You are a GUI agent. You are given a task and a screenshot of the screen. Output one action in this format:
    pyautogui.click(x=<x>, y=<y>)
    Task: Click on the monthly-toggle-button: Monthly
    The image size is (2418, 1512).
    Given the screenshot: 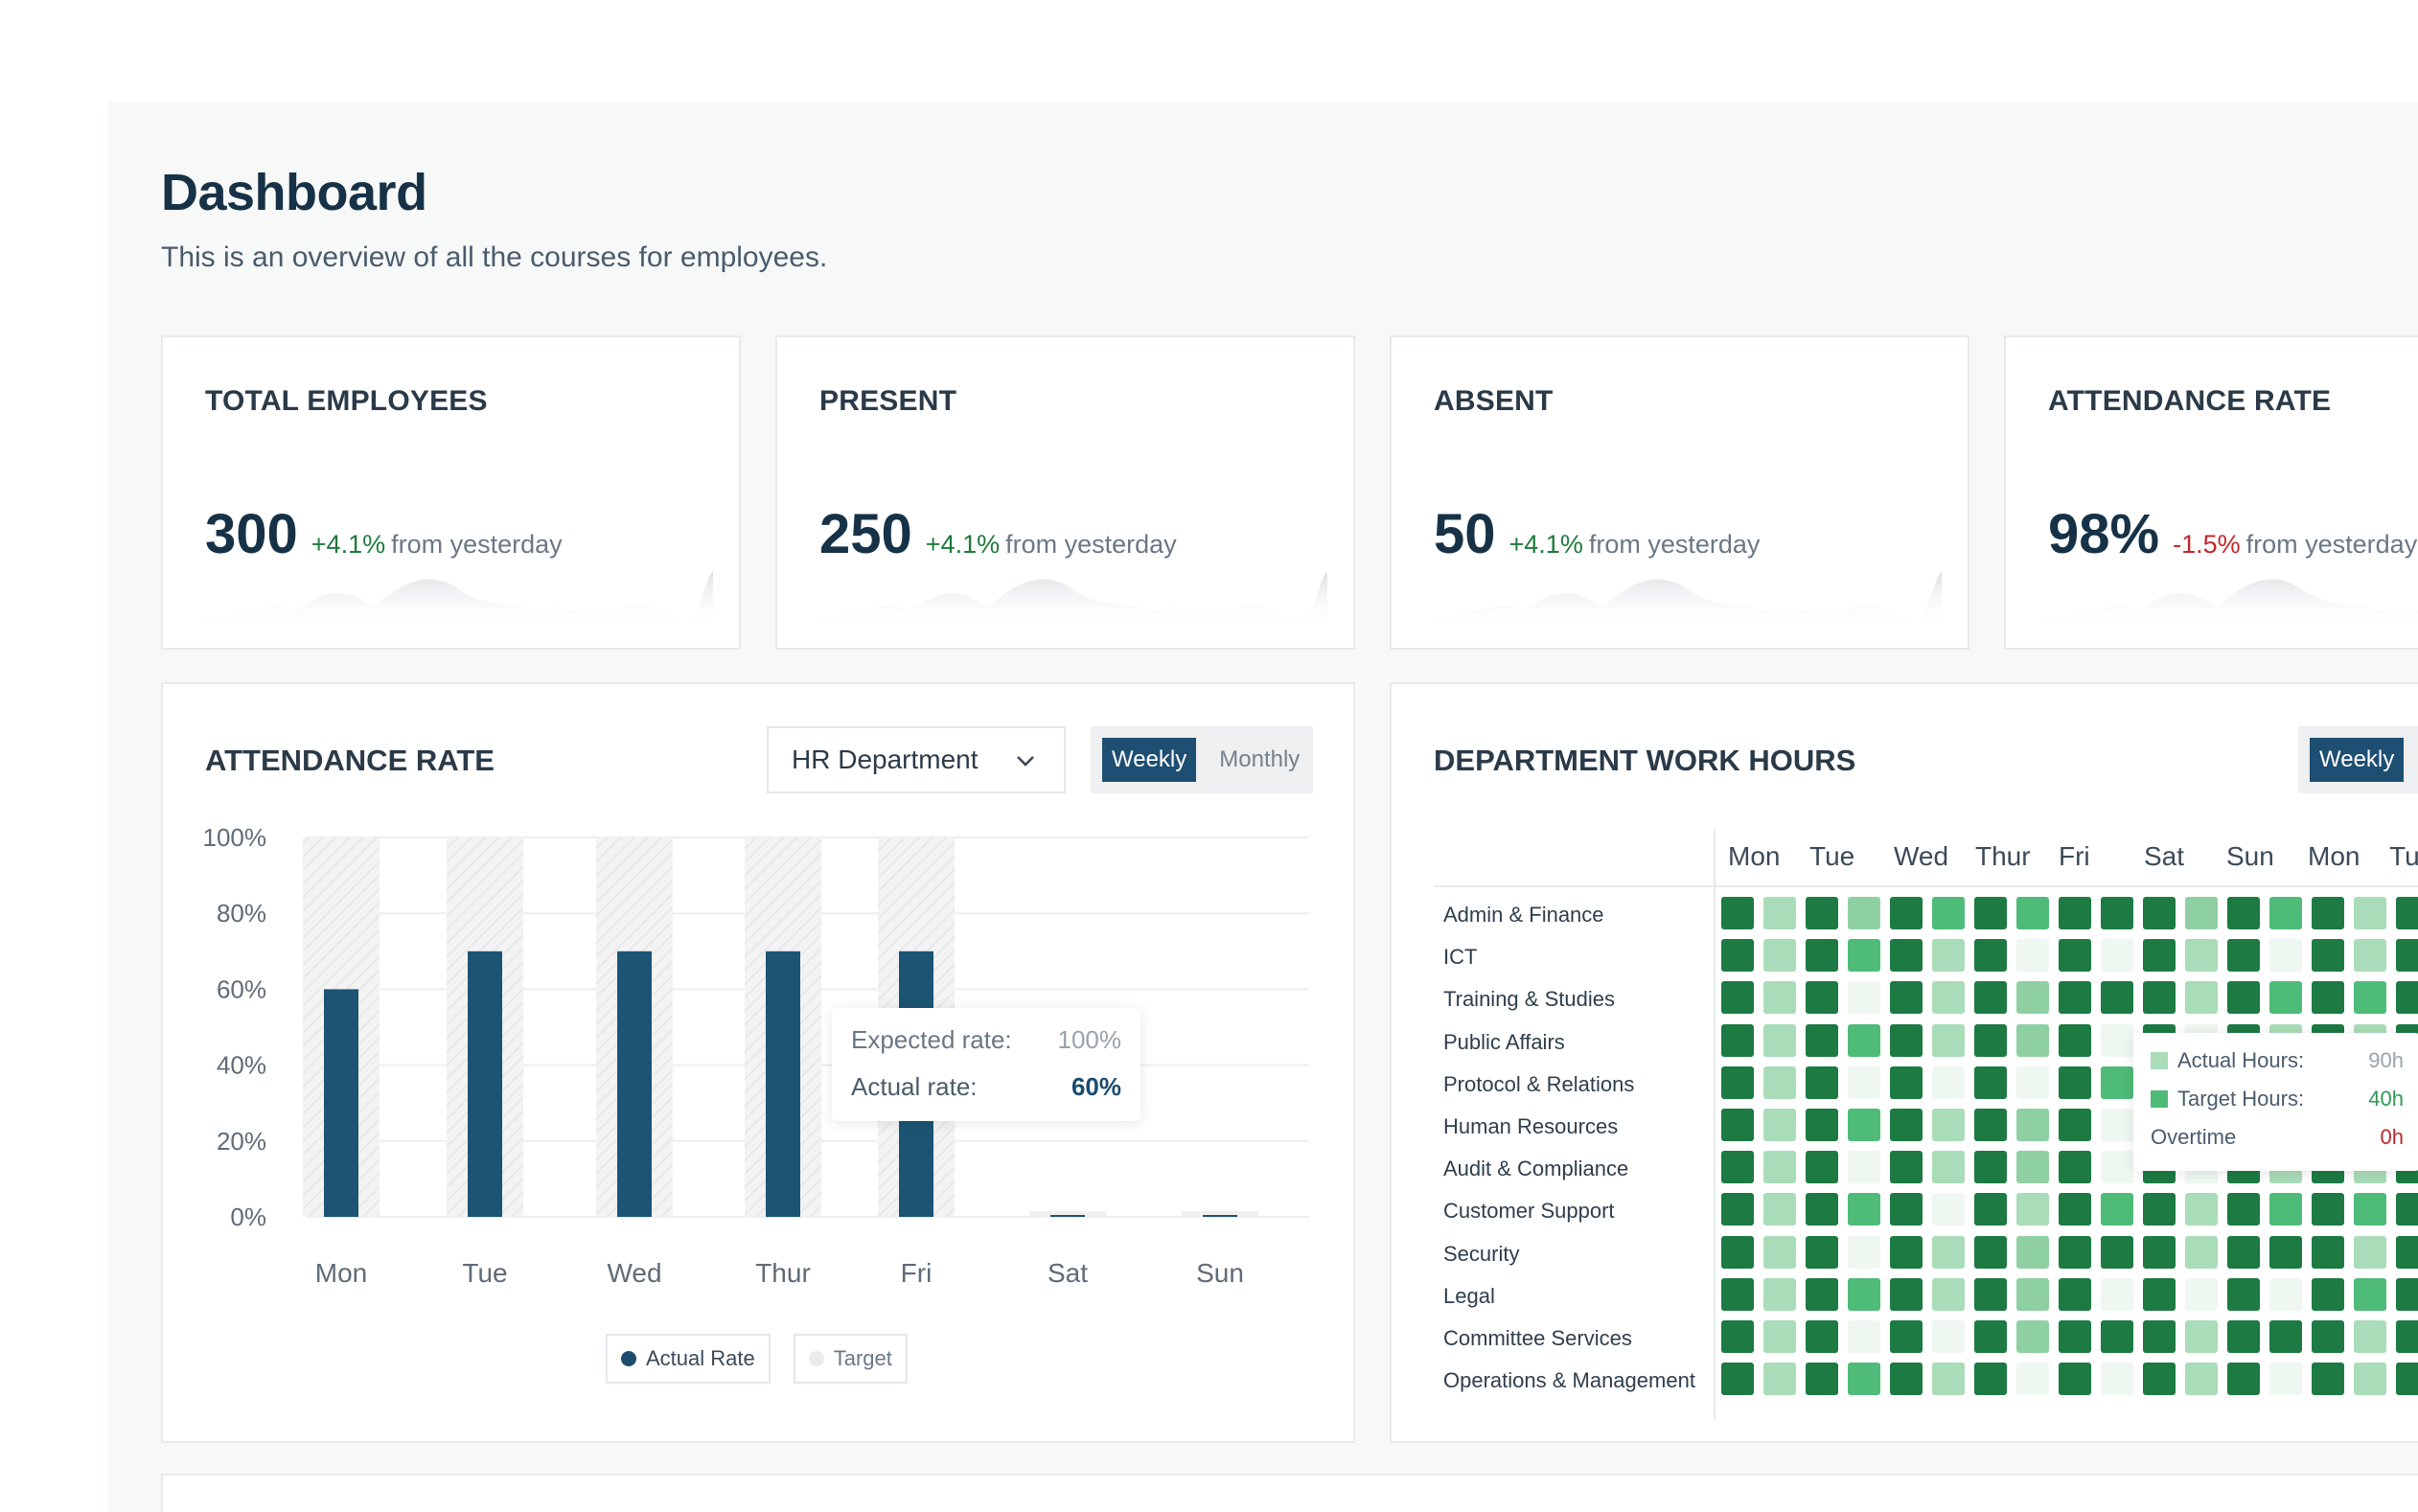 What is the action you would take?
    pyautogui.click(x=1260, y=759)
    